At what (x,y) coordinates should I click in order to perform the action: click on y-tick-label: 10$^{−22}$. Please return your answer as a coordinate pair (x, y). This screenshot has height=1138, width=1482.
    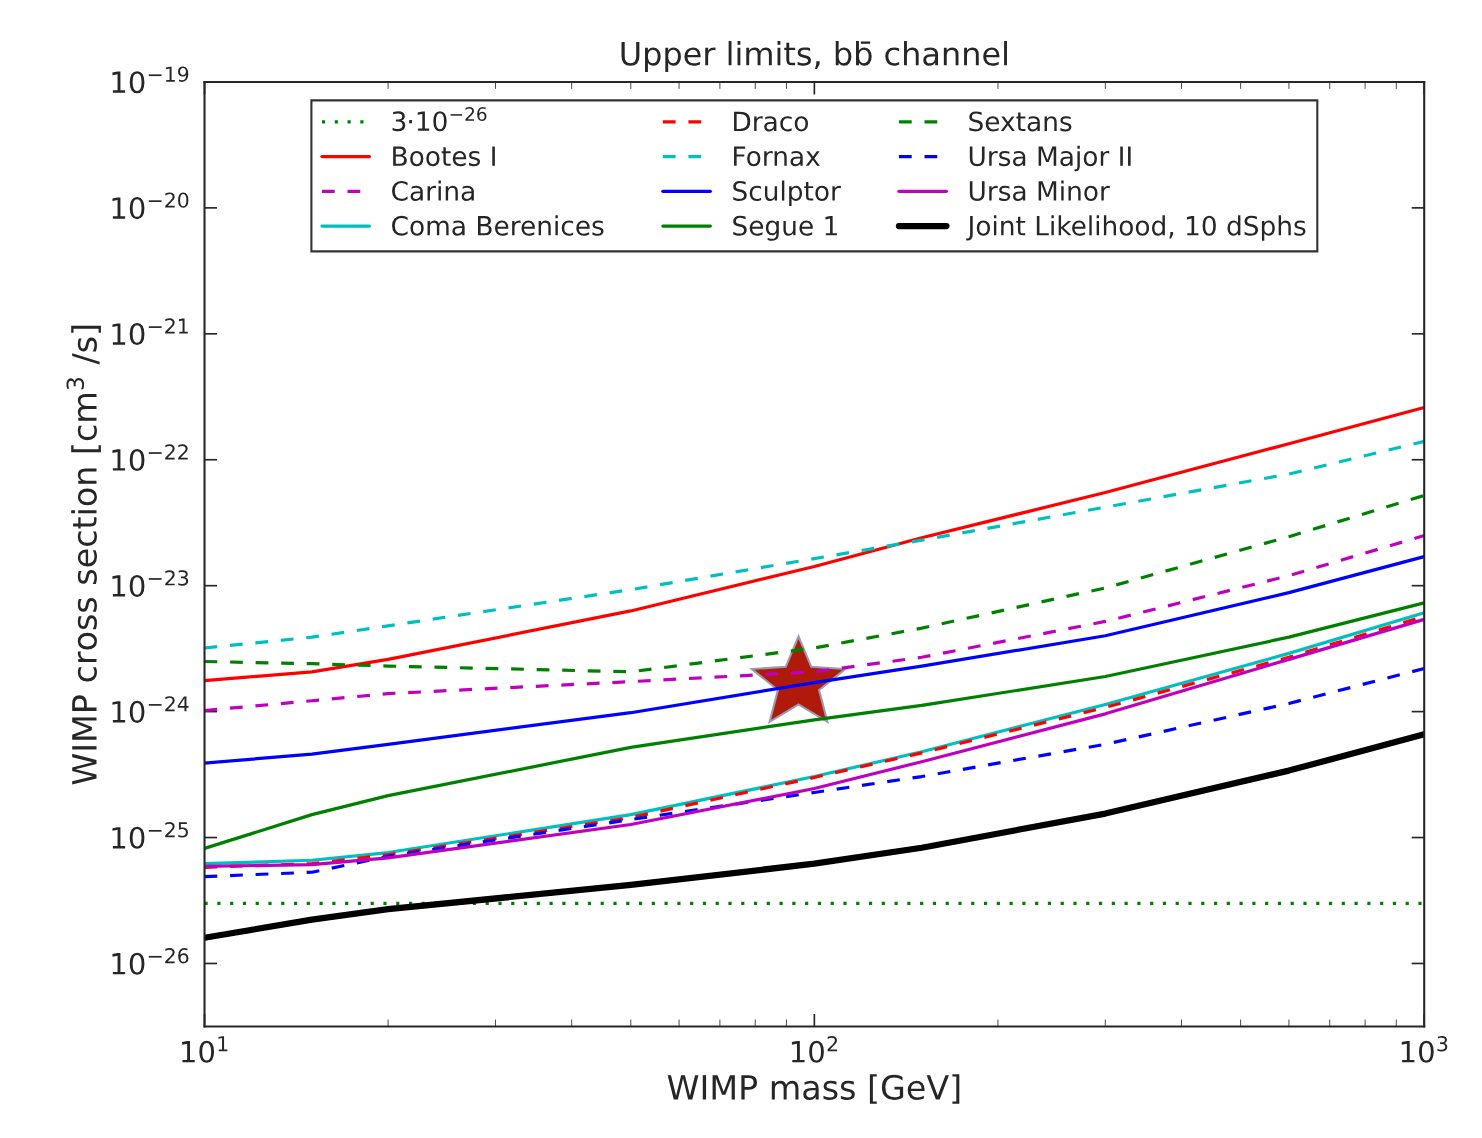
    Looking at the image, I should click on (150, 458).